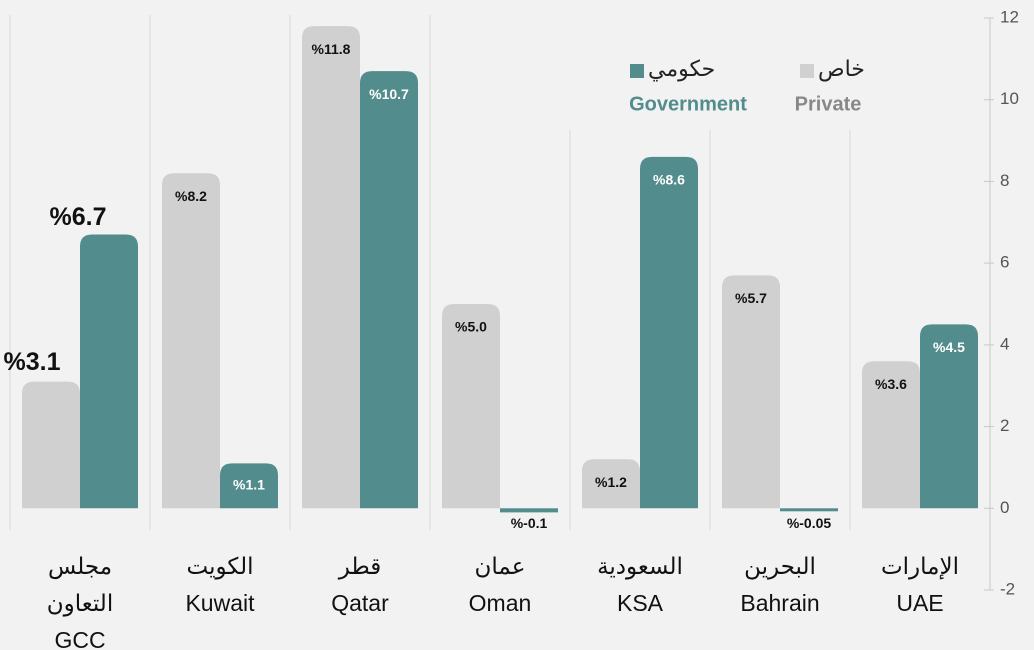  Describe the element at coordinates (809, 523) in the screenshot. I see `value-label: %-0.05` at that location.